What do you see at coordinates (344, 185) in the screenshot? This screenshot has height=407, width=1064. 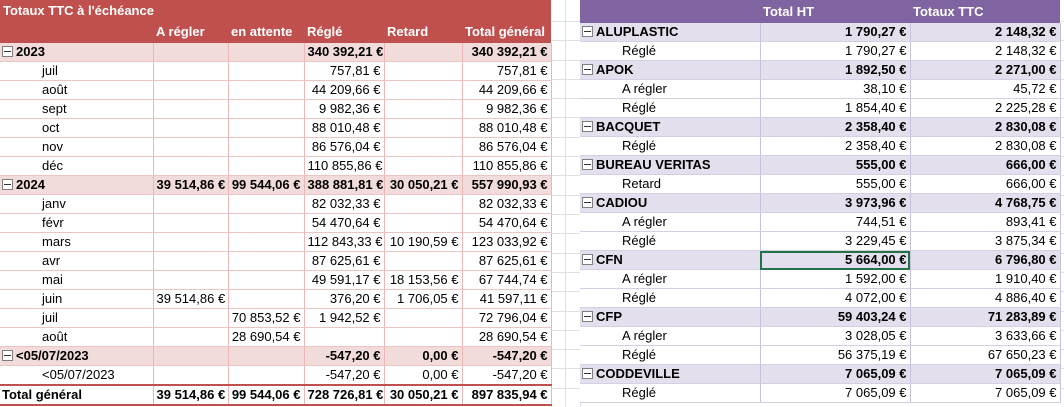 I see `value-cell: 388 881,81 €` at bounding box center [344, 185].